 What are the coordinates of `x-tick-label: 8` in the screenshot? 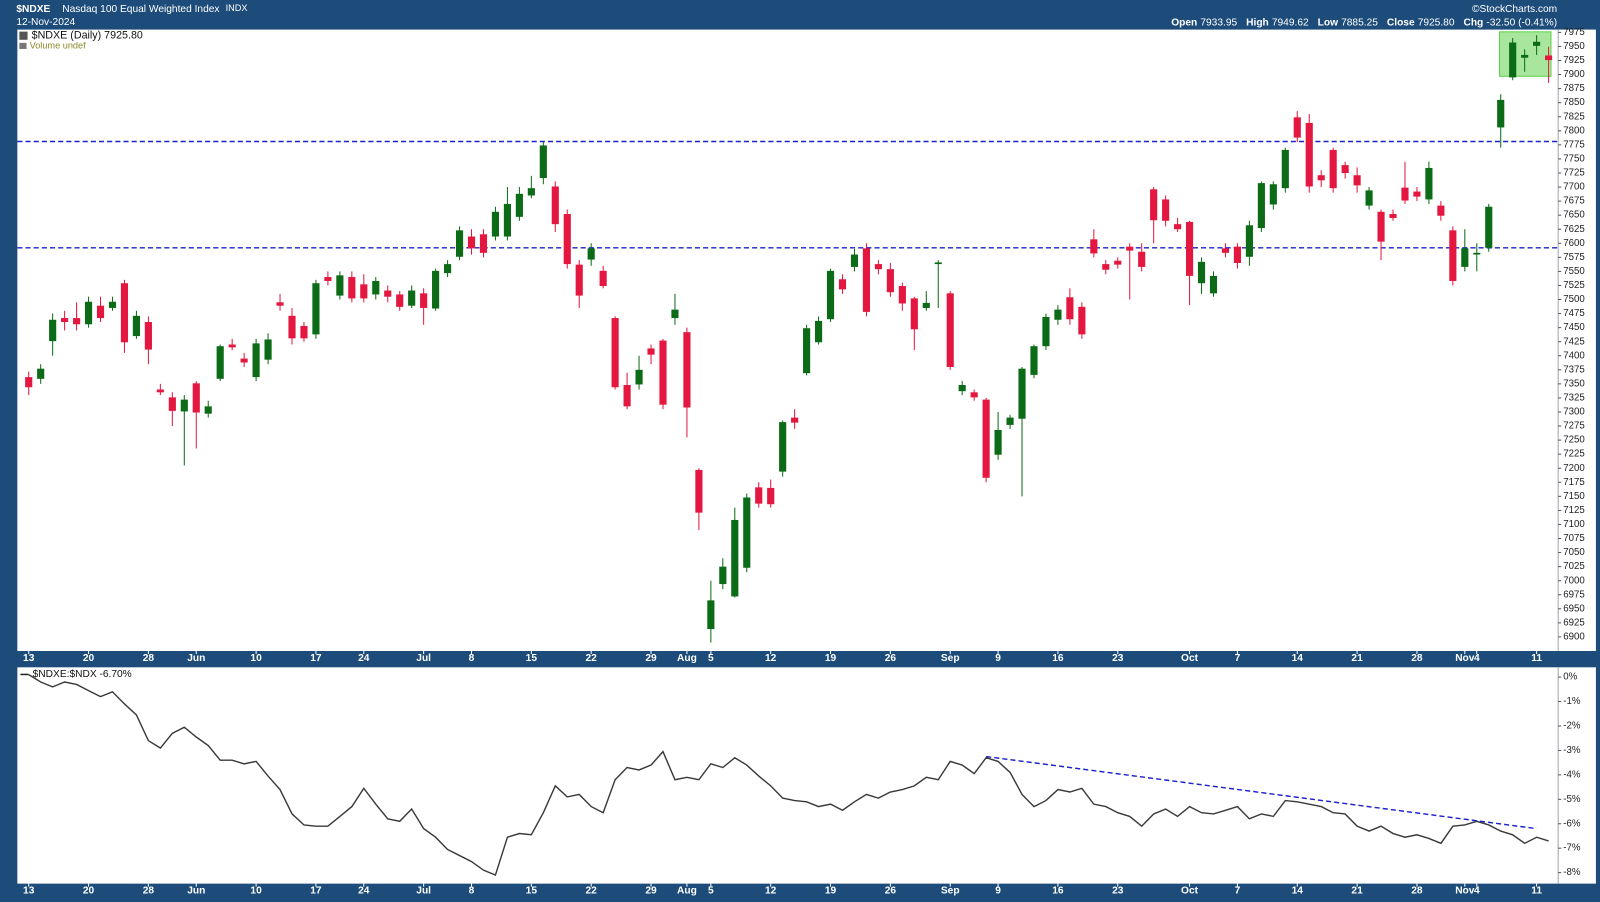 It's located at (472, 658).